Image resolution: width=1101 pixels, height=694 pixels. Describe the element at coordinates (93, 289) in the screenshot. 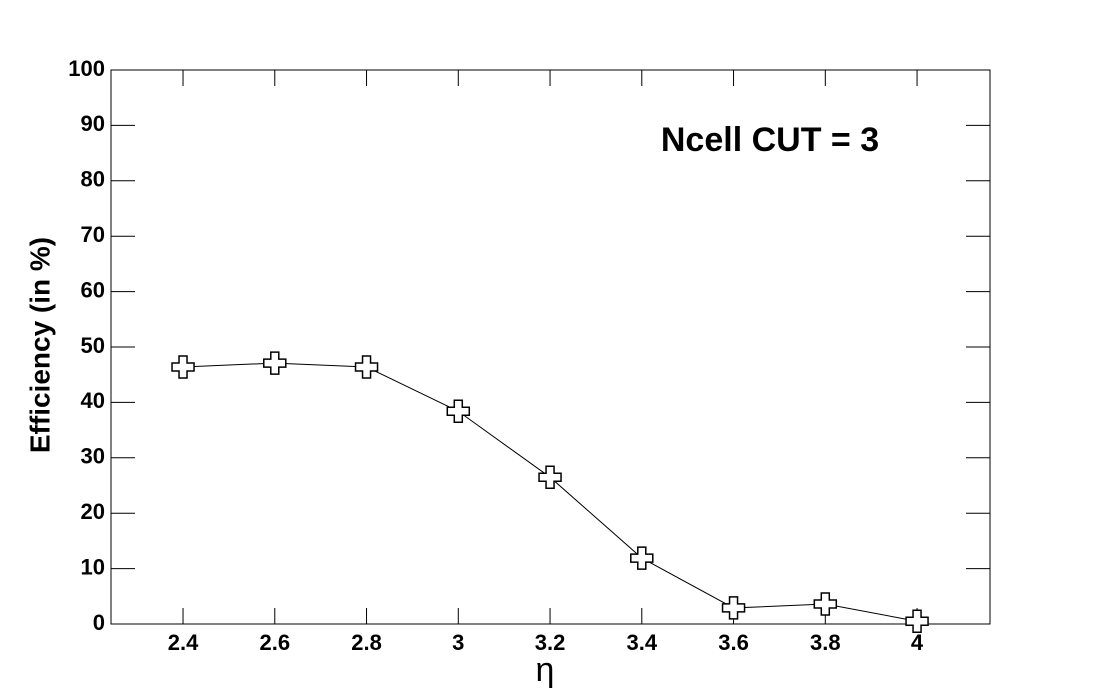

I see `y-tick-label: 60` at that location.